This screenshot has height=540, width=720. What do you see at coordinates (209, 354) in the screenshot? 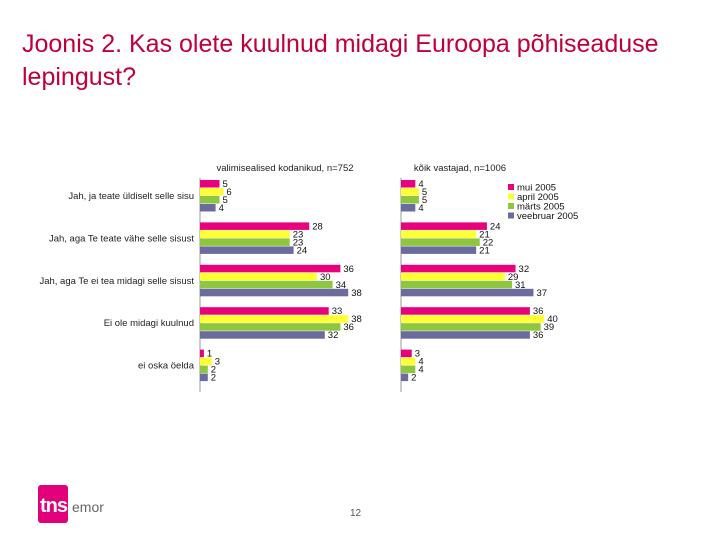
I see `data-label: 1` at bounding box center [209, 354].